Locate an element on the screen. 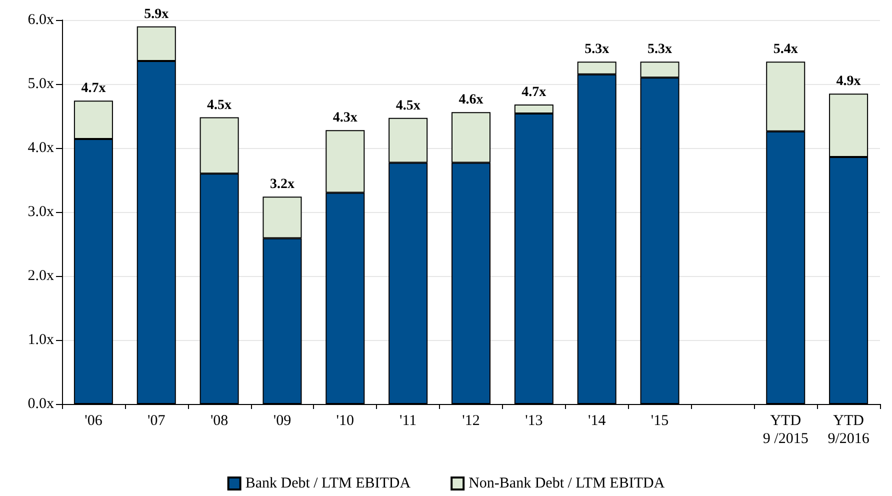 The width and height of the screenshot is (892, 496). x-tick-label: '06 is located at coordinates (93, 421).